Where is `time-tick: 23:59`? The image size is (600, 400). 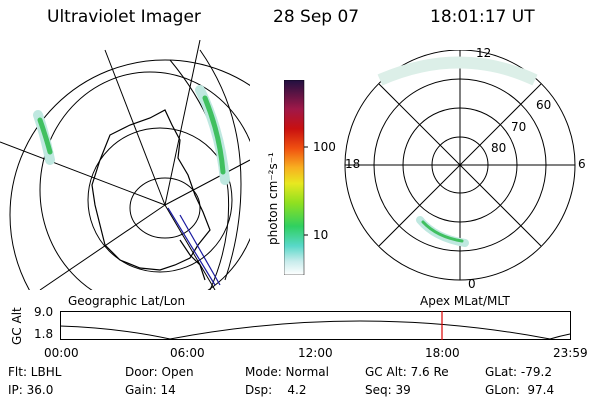
time-tick: 23:59 is located at coordinates (570, 353).